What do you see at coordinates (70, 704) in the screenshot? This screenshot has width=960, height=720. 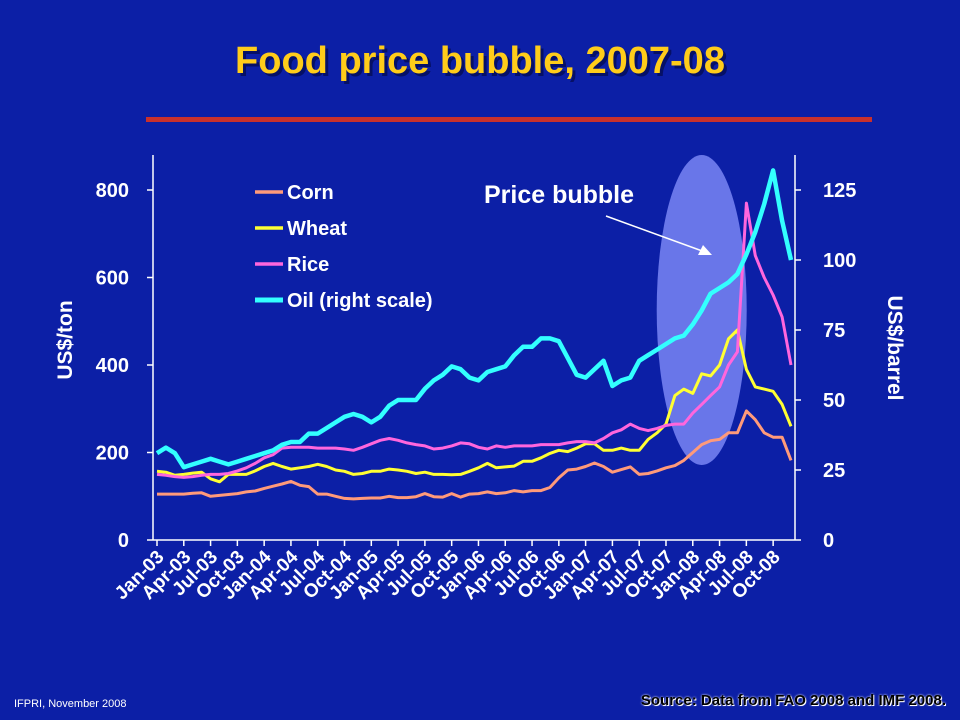 I see `footer-credit: IFPRI, November 2008` at bounding box center [70, 704].